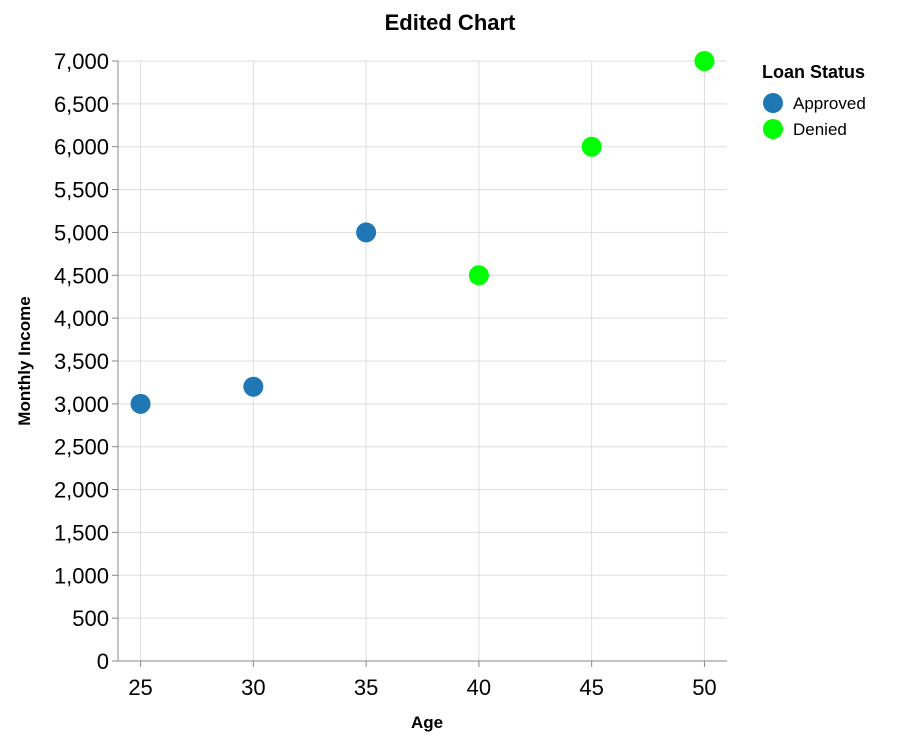  Describe the element at coordinates (81, 147) in the screenshot. I see `y-tick-label: 6,000` at that location.